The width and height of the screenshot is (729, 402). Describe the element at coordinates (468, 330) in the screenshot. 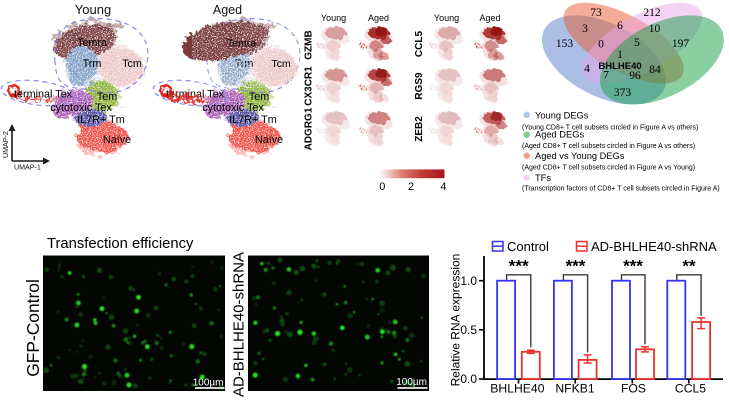

I see `svg-text: 0.5` at that location.